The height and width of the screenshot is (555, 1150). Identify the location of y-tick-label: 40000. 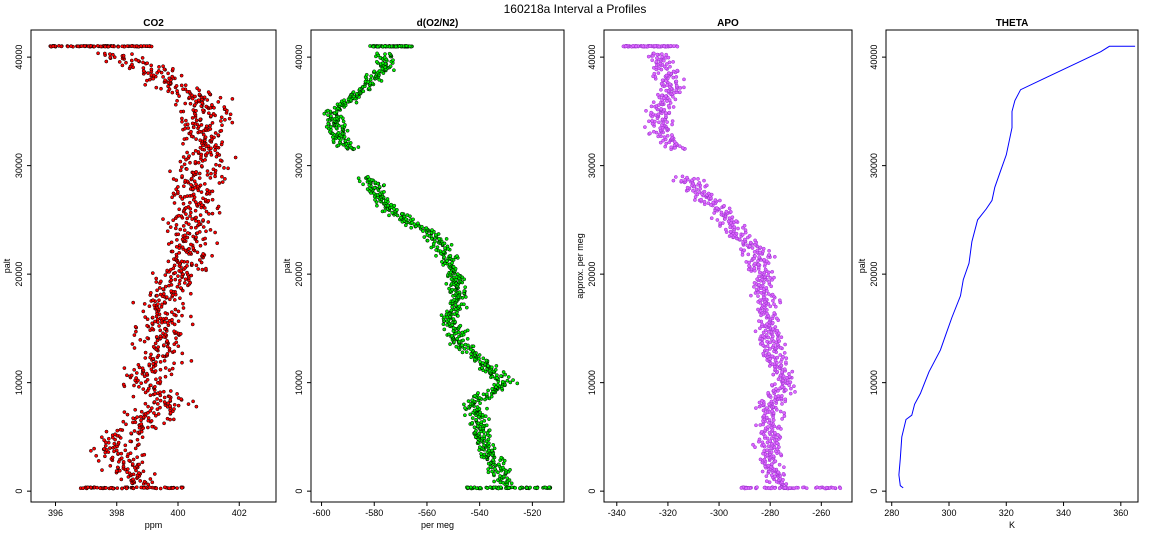
(19, 57).